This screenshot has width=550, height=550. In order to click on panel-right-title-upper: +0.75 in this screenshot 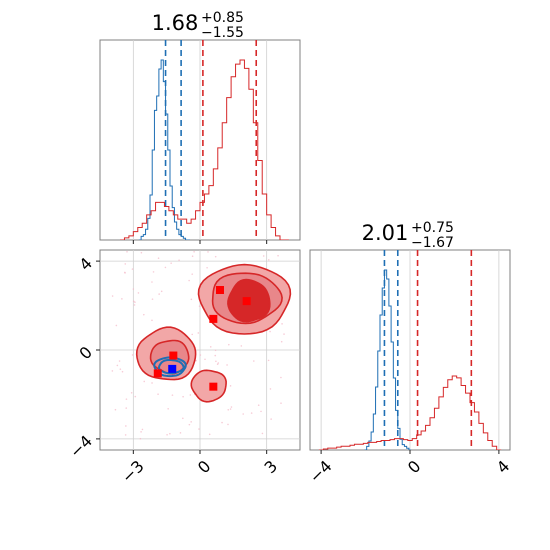, I will do `click(432, 228)`.